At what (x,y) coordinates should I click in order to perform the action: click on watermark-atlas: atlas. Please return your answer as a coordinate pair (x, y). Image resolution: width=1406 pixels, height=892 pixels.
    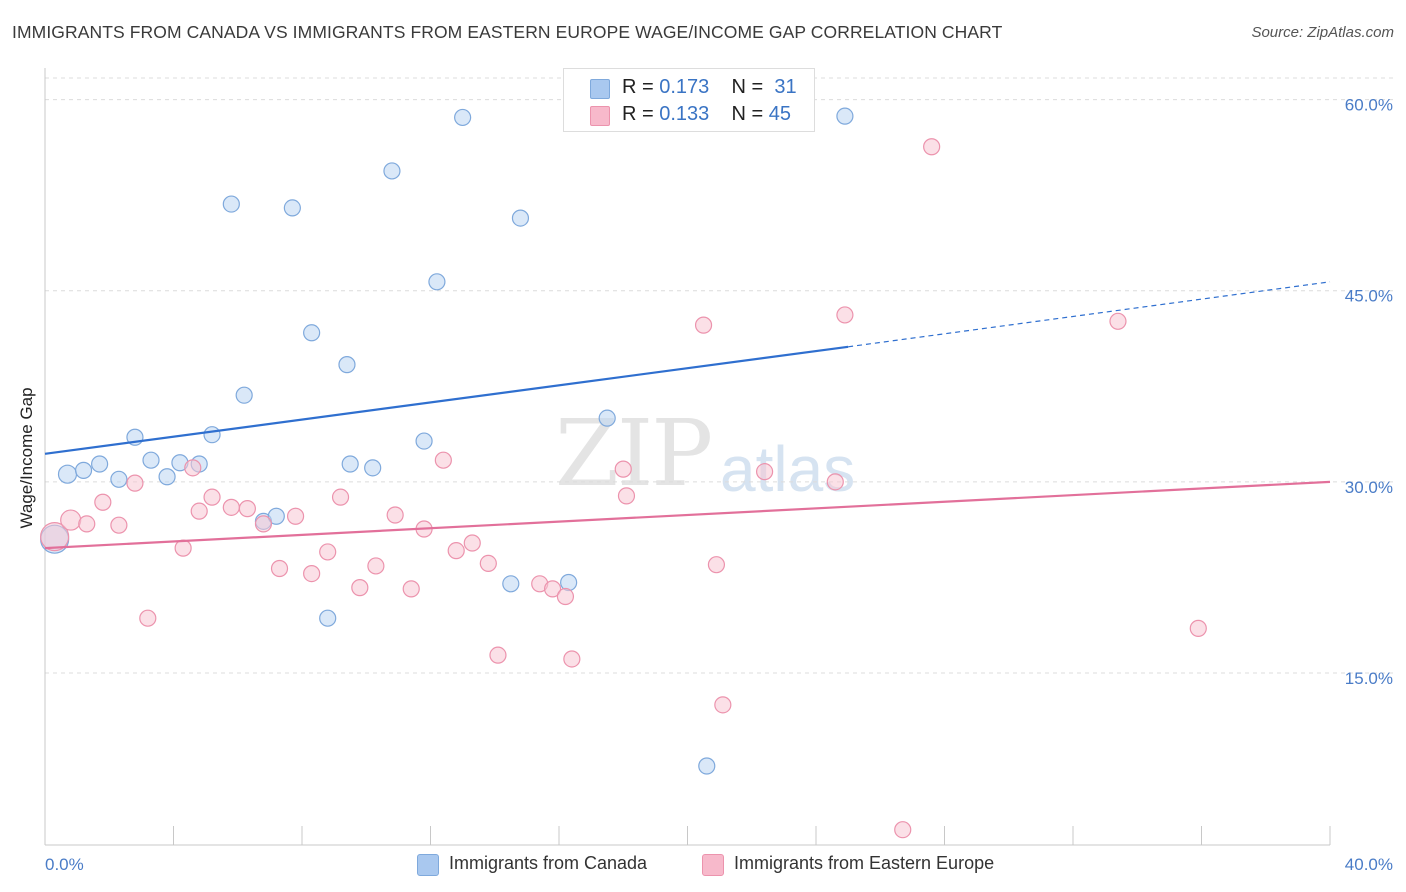
    Looking at the image, I should click on (788, 469).